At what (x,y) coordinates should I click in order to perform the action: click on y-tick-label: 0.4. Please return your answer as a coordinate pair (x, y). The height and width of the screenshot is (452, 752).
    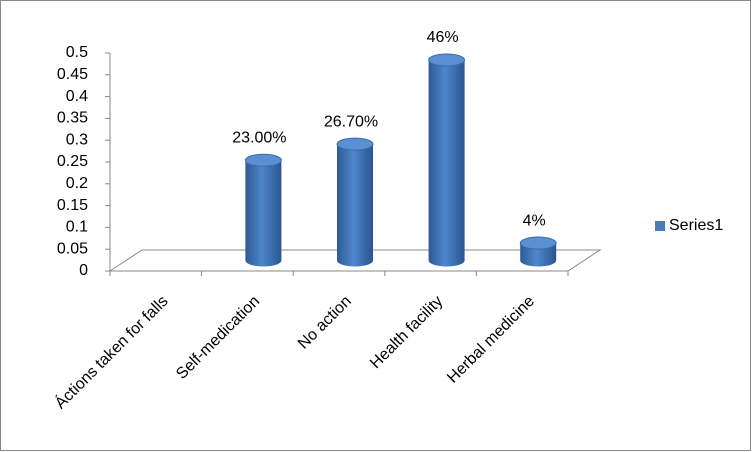
    Looking at the image, I should click on (77, 96).